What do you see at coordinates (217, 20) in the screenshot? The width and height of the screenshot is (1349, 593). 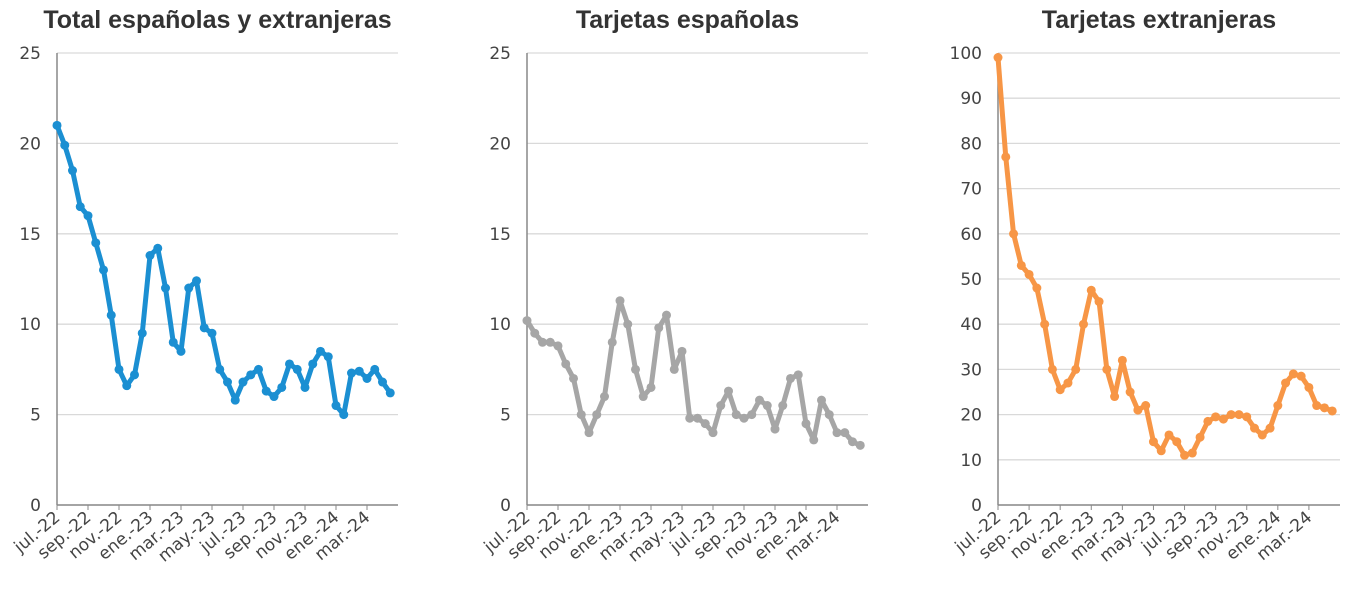 I see `chart-title: Total españolas y extranjeras` at bounding box center [217, 20].